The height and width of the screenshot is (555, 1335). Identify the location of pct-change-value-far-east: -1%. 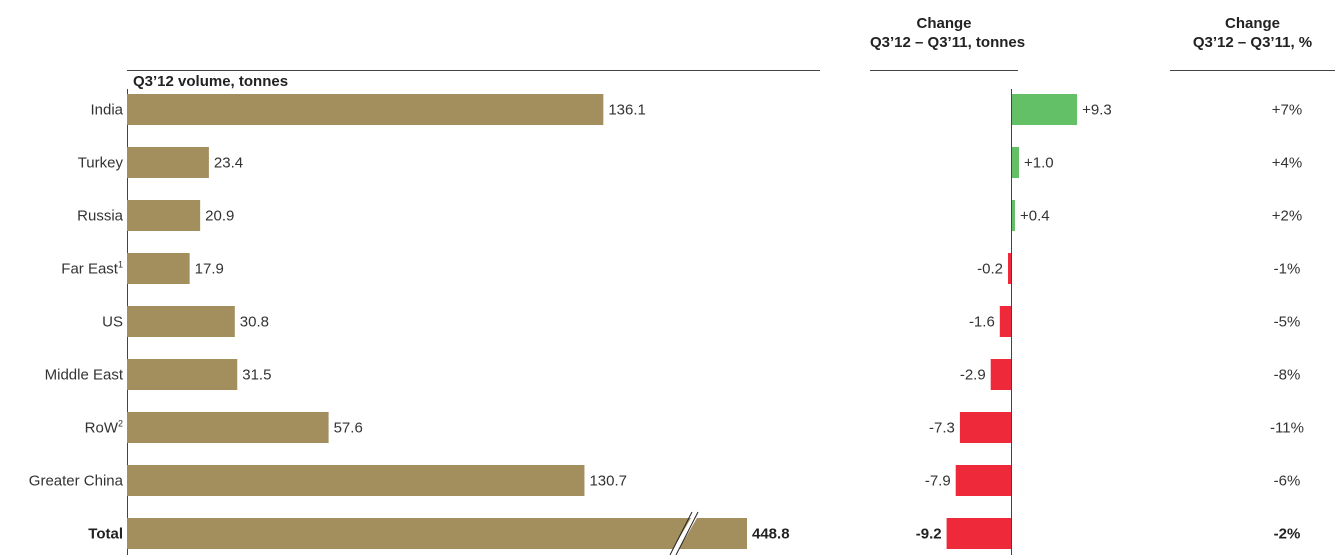
(1287, 269).